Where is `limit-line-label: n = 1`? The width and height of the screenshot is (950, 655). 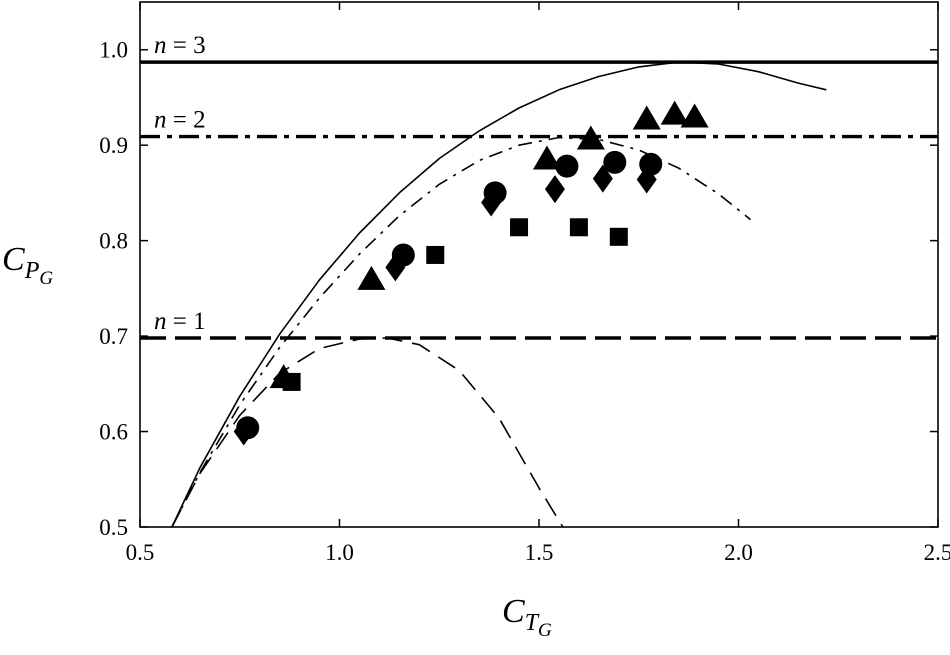 limit-line-label: n = 1 is located at coordinates (180, 321).